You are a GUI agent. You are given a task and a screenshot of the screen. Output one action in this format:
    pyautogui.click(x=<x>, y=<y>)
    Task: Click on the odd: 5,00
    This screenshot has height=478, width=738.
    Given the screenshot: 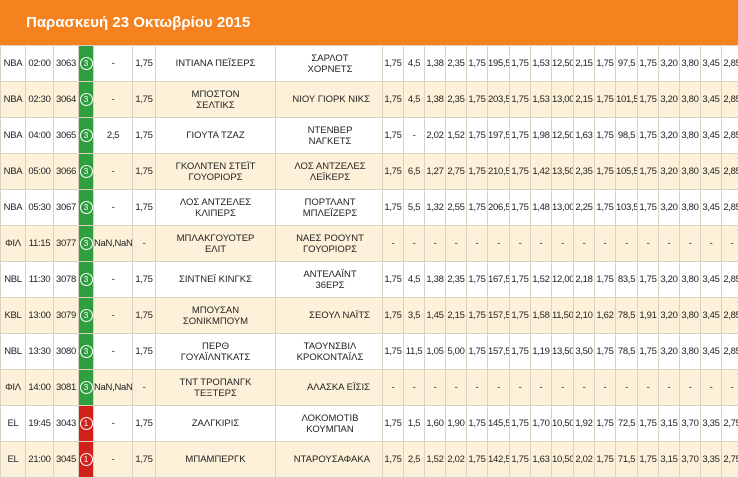 What is the action you would take?
    pyautogui.click(x=456, y=351)
    